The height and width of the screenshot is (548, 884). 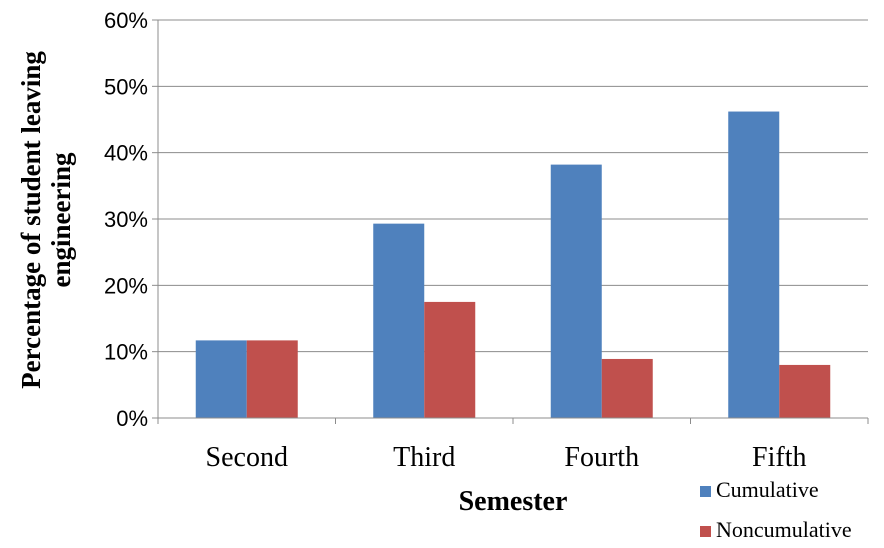 What do you see at coordinates (31, 220) in the screenshot?
I see `y-axis-label-line-1: Percentage of student leaving` at bounding box center [31, 220].